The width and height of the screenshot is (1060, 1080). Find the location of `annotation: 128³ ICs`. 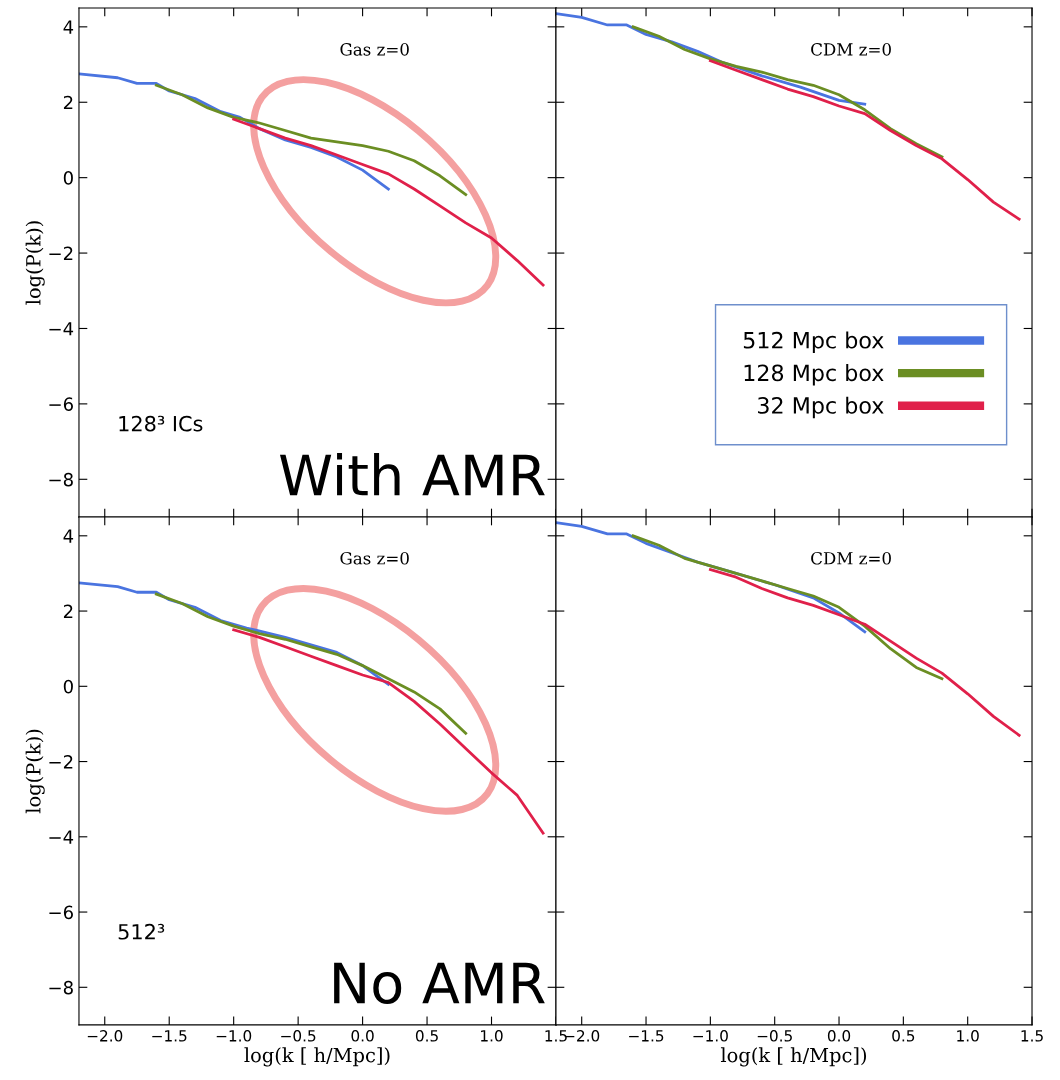

annotation: 128³ ICs is located at coordinates (161, 423).